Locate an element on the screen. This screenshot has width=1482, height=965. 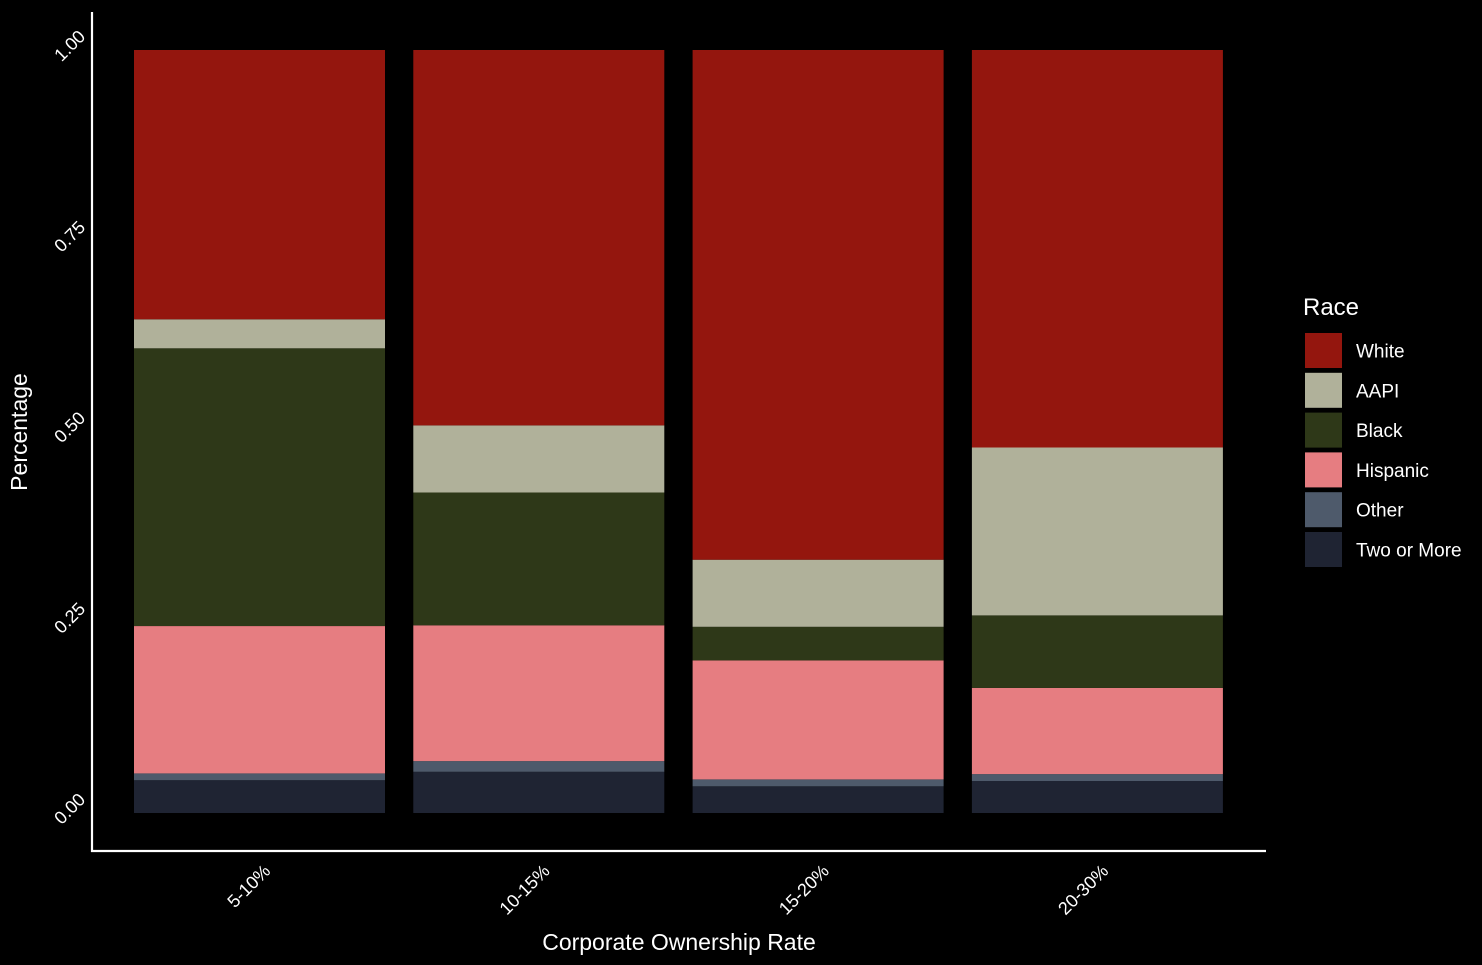
bar-segment-20-30-black is located at coordinates (1097, 651).